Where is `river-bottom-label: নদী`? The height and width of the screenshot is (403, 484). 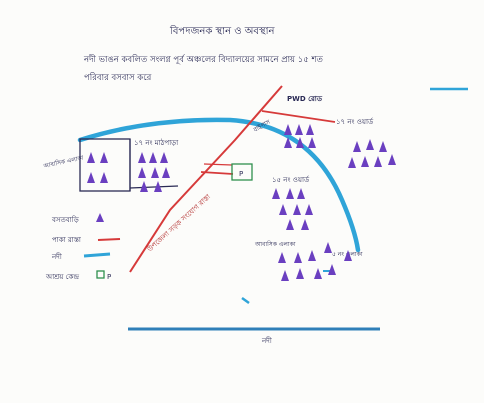 river-bottom-label: নদী is located at coordinates (267, 340).